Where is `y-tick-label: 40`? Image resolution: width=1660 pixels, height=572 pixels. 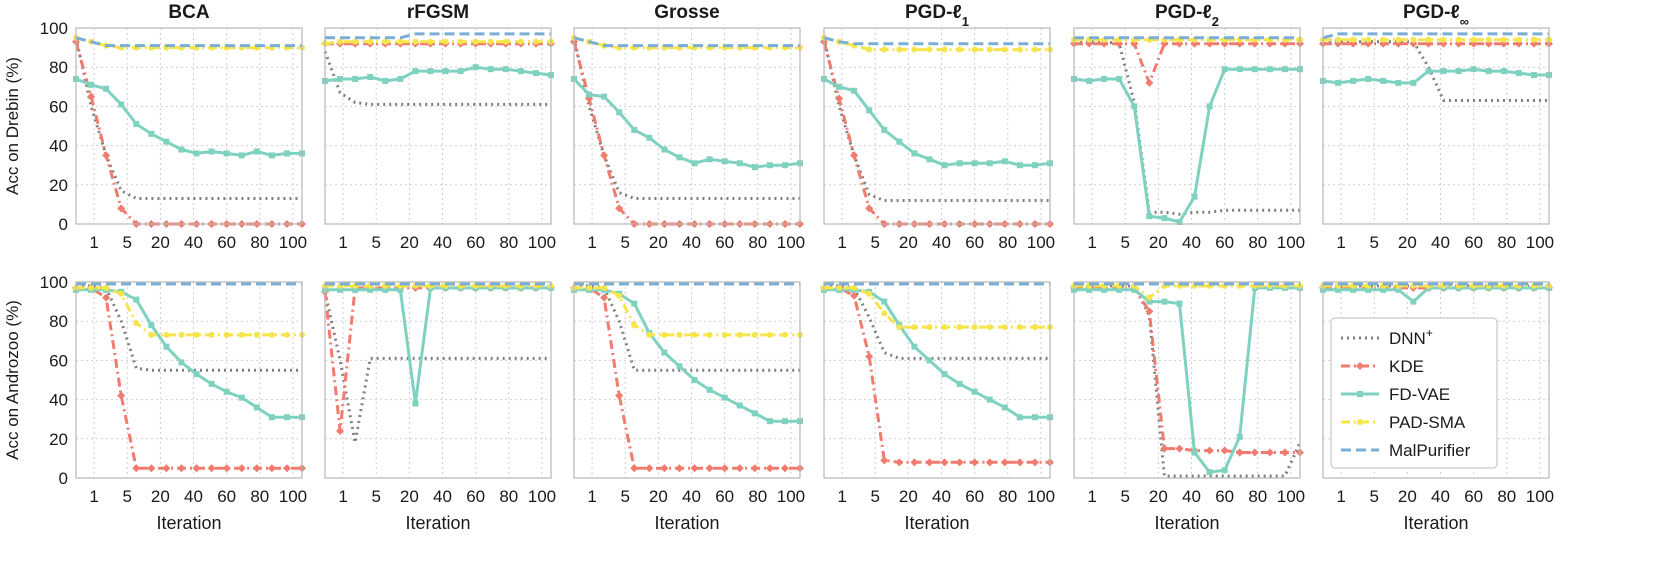
y-tick-label: 40 is located at coordinates (58, 146).